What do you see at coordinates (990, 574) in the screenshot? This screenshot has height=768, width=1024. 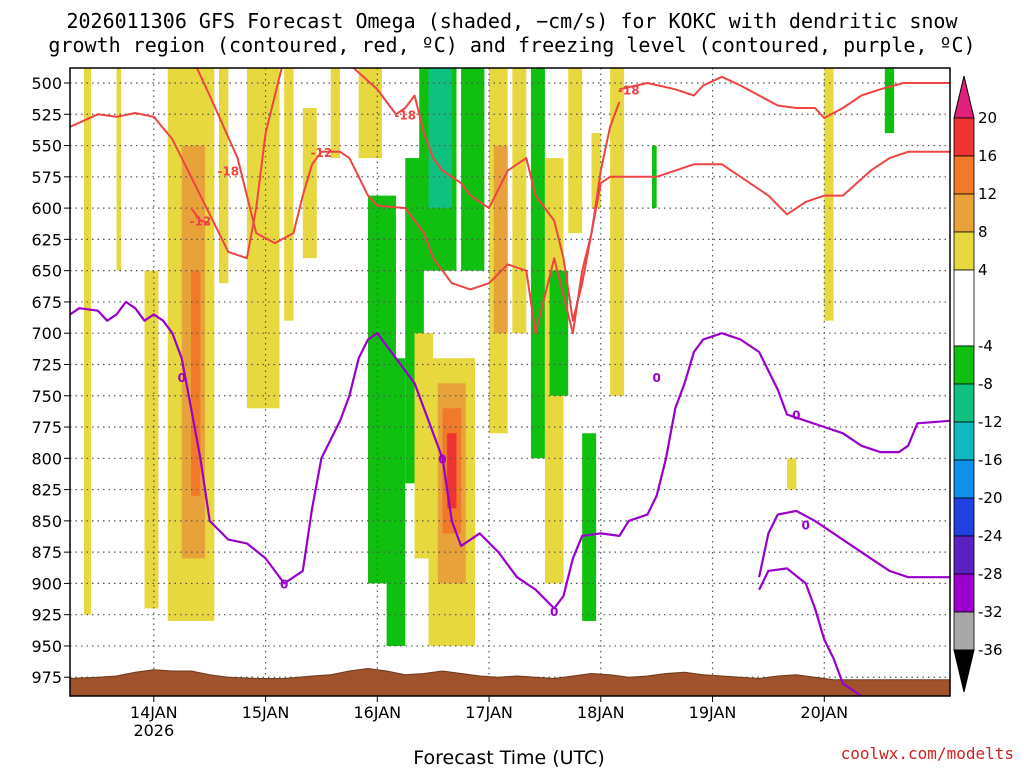 I see `colorbar-tick--28: -28` at bounding box center [990, 574].